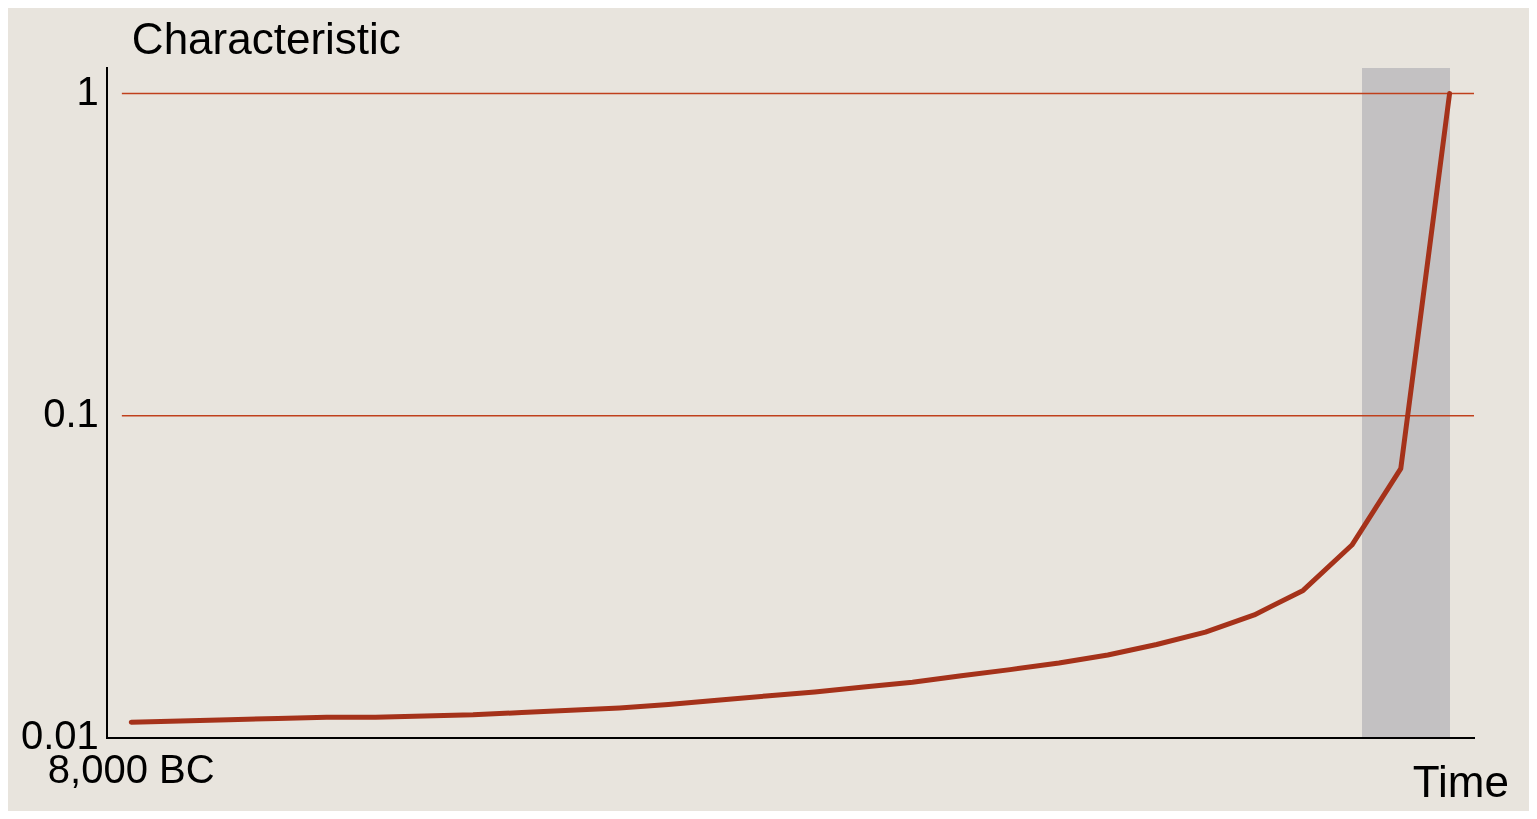 This screenshot has width=1537, height=819. I want to click on y-tick-label: 1, so click(87, 90).